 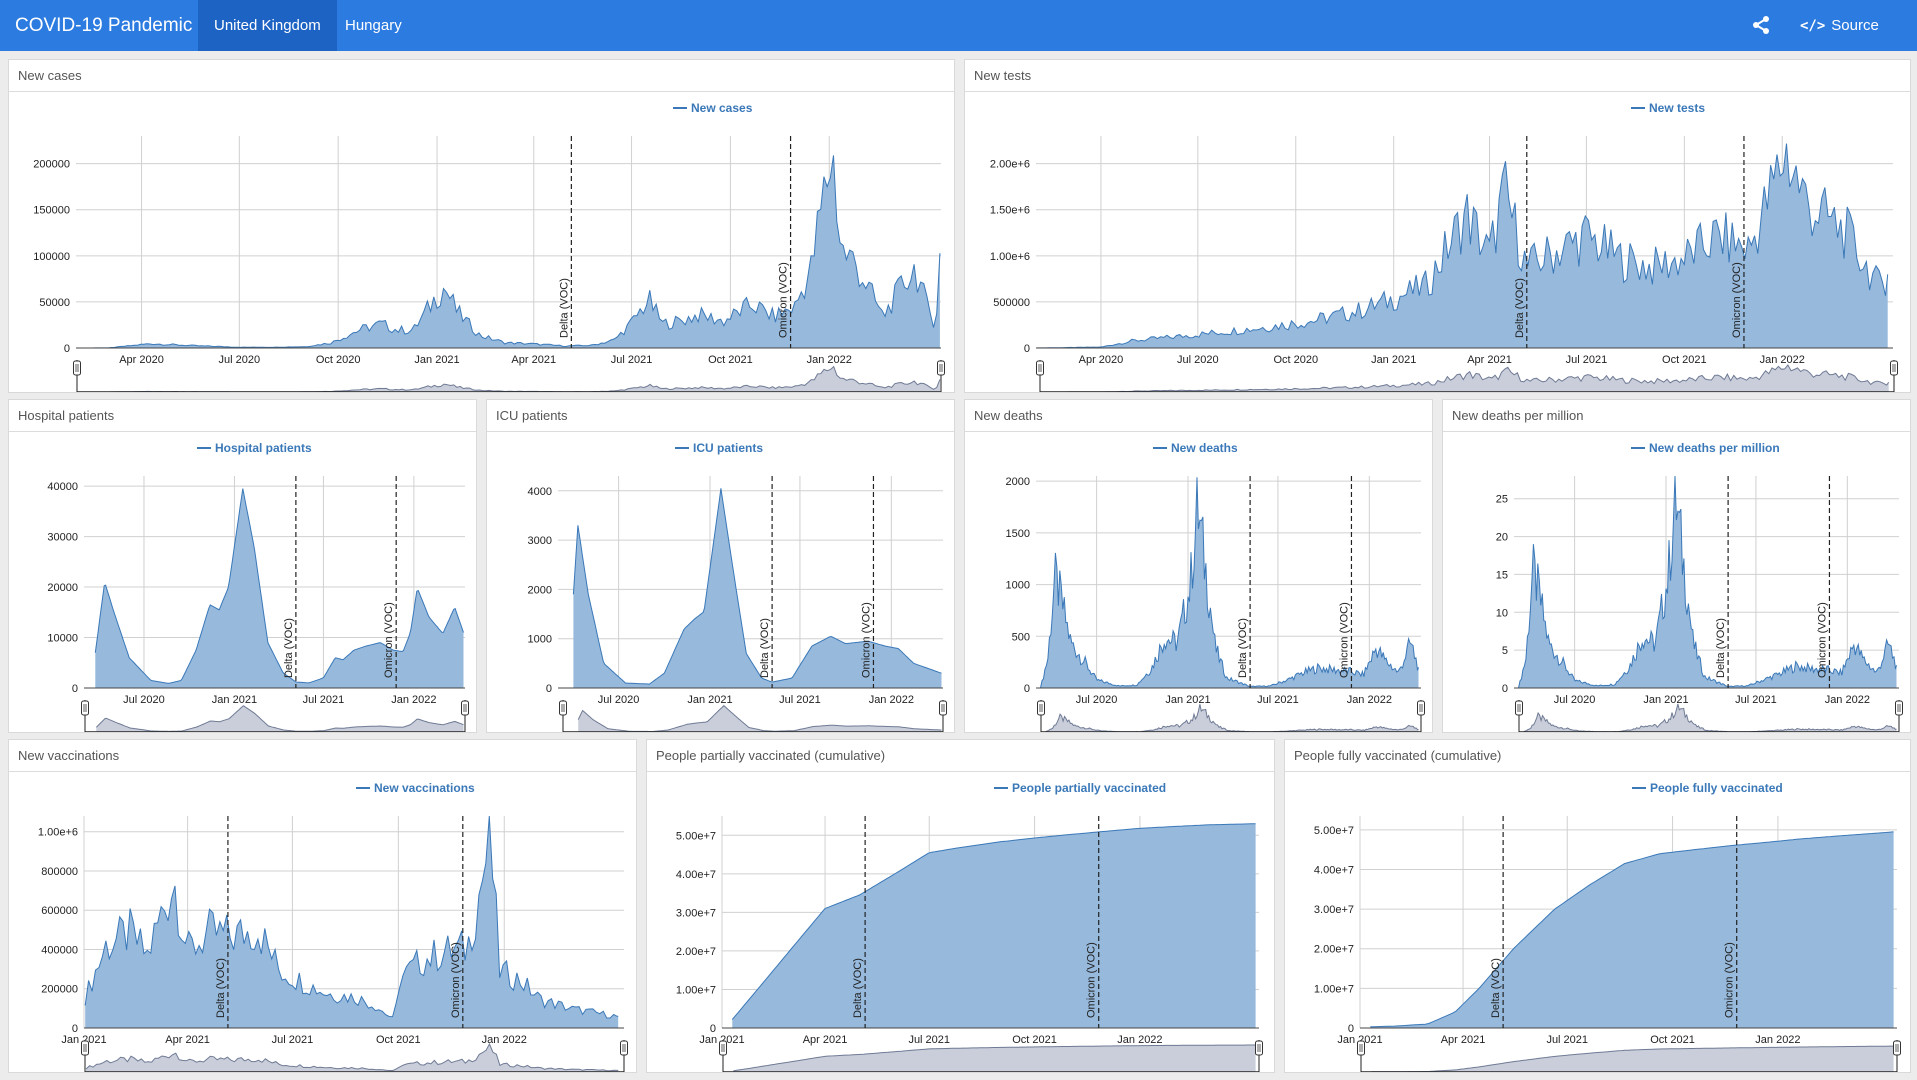 What do you see at coordinates (1597, 756) in the screenshot?
I see `panel-title: People fully vaccinated (cumulative)` at bounding box center [1597, 756].